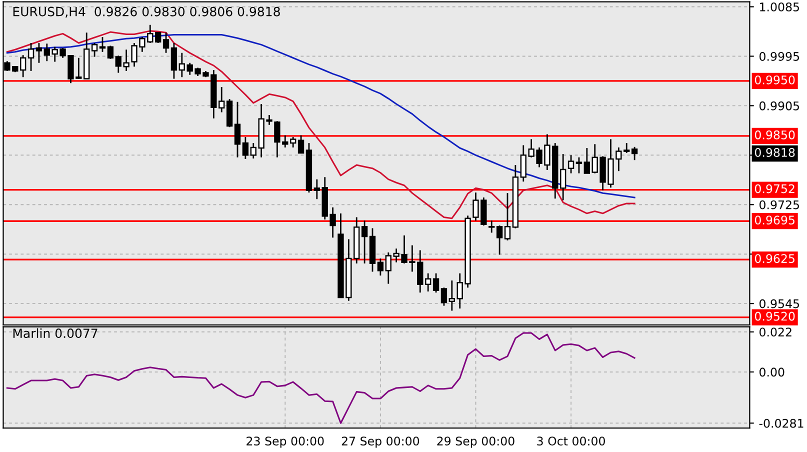 The width and height of the screenshot is (807, 452). I want to click on chart-title: Marlin 0.0077, so click(55, 333).